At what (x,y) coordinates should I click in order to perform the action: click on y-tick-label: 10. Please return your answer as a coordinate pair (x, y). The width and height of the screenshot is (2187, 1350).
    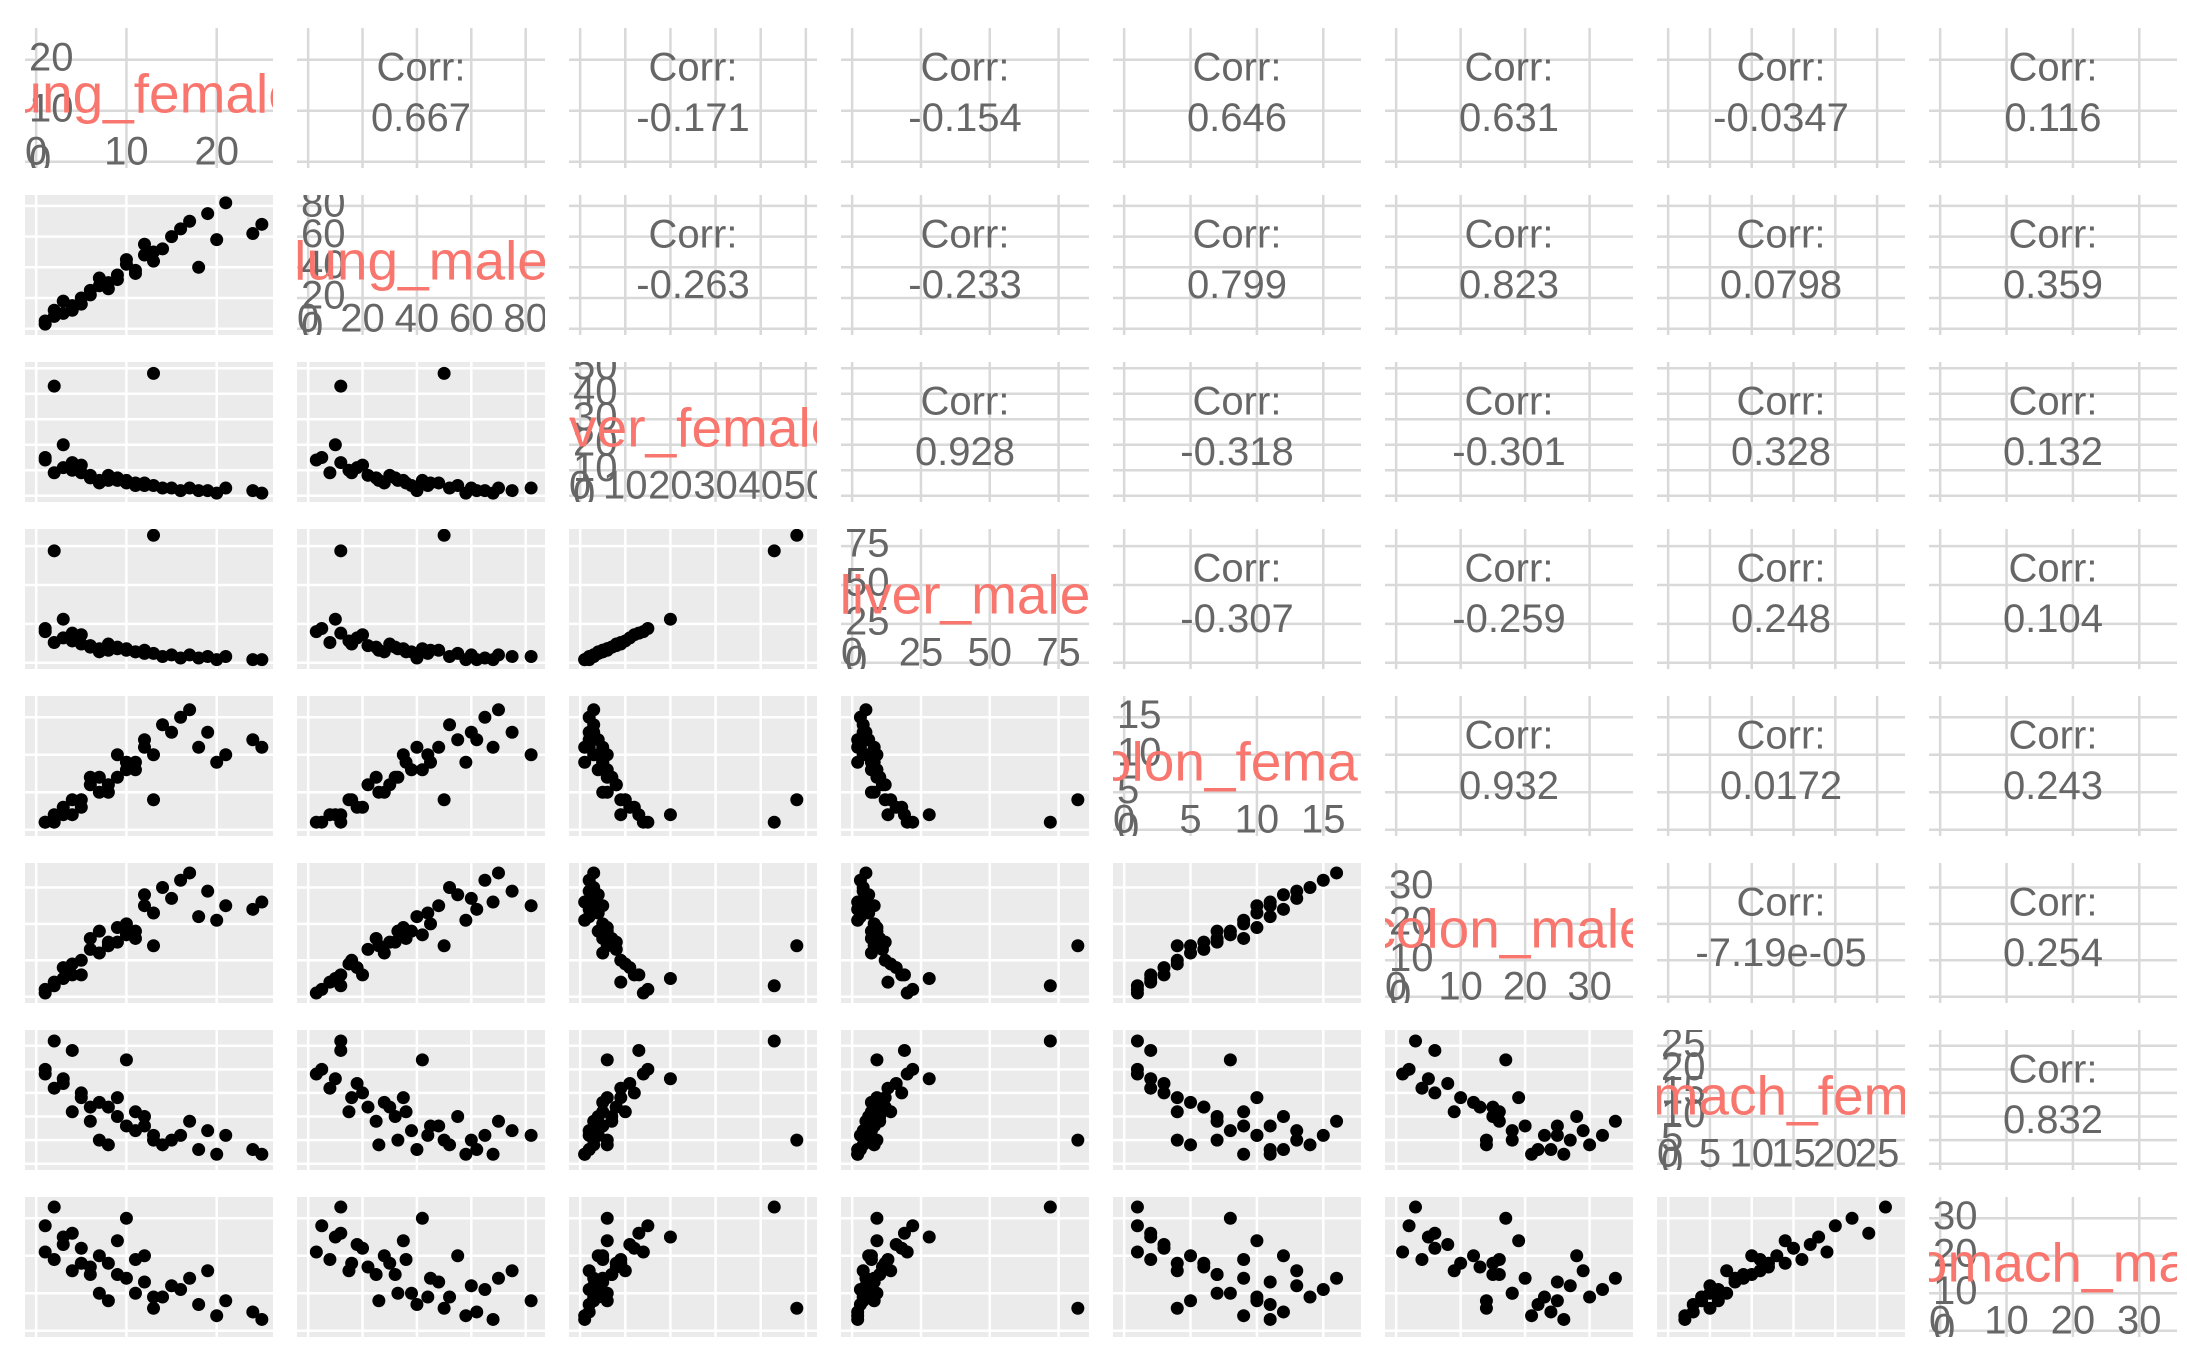
    Looking at the image, I should click on (1683, 1114).